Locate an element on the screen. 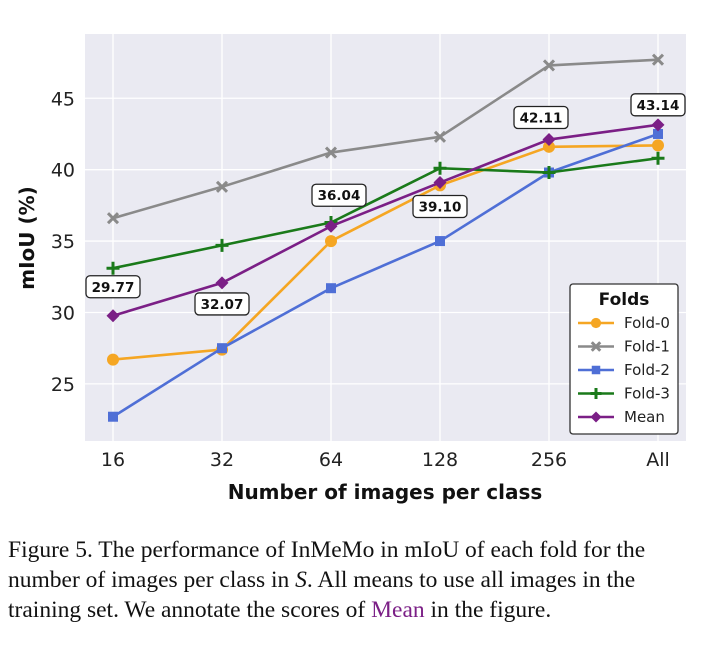 This screenshot has height=655, width=723. x-tick-label: 32 is located at coordinates (222, 460).